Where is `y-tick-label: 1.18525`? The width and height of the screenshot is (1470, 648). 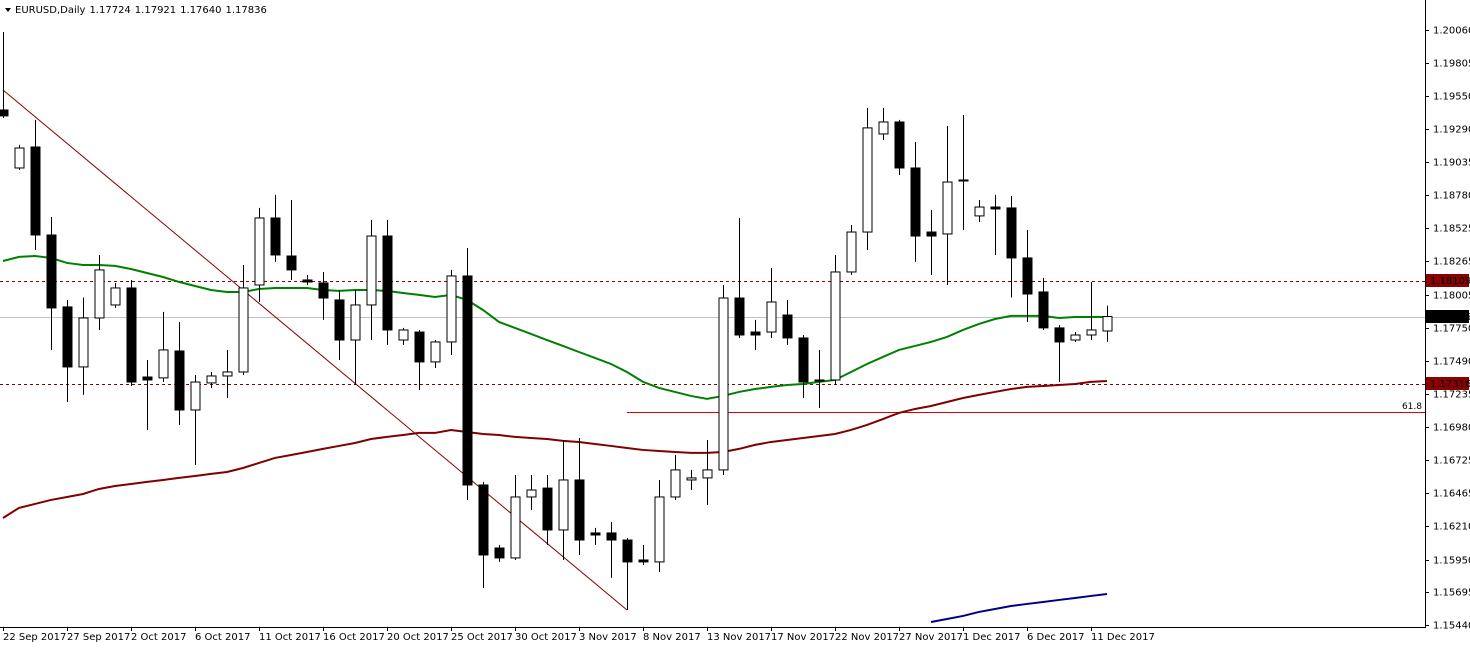
y-tick-label: 1.18525 is located at coordinates (1451, 229).